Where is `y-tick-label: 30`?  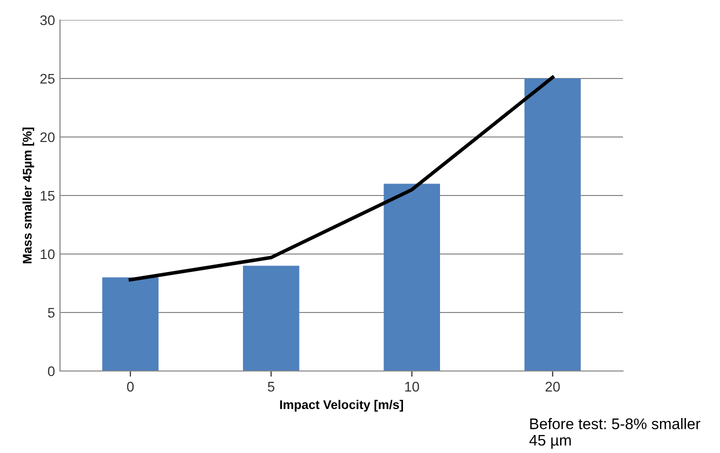 y-tick-label: 30 is located at coordinates (47, 20).